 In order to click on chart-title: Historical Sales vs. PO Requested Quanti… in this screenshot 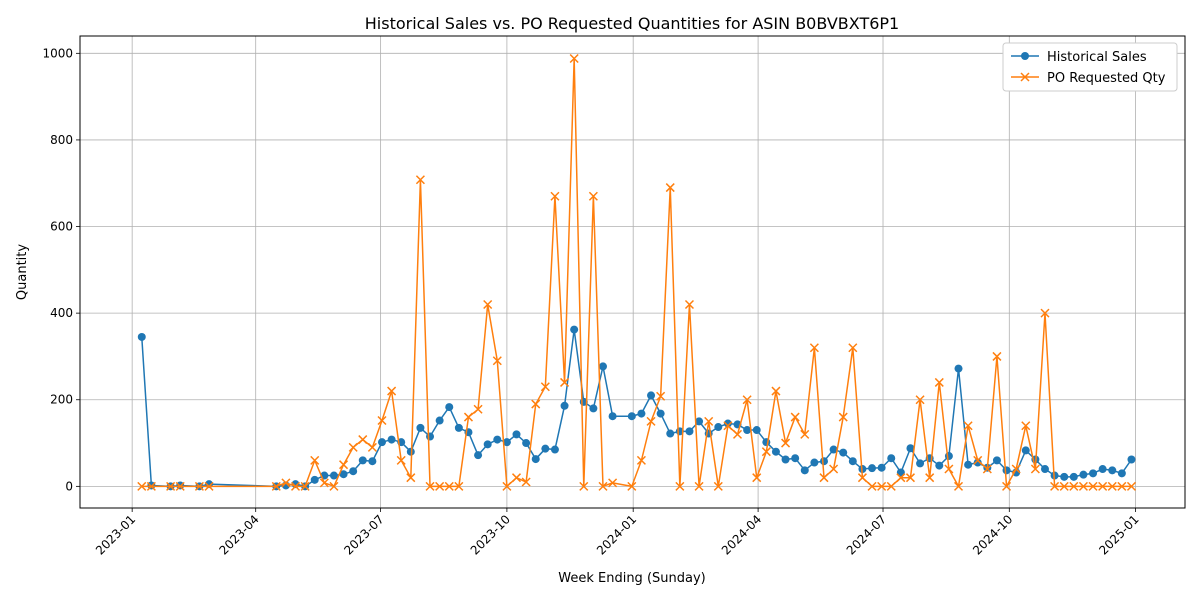, I will do `click(632, 23)`.